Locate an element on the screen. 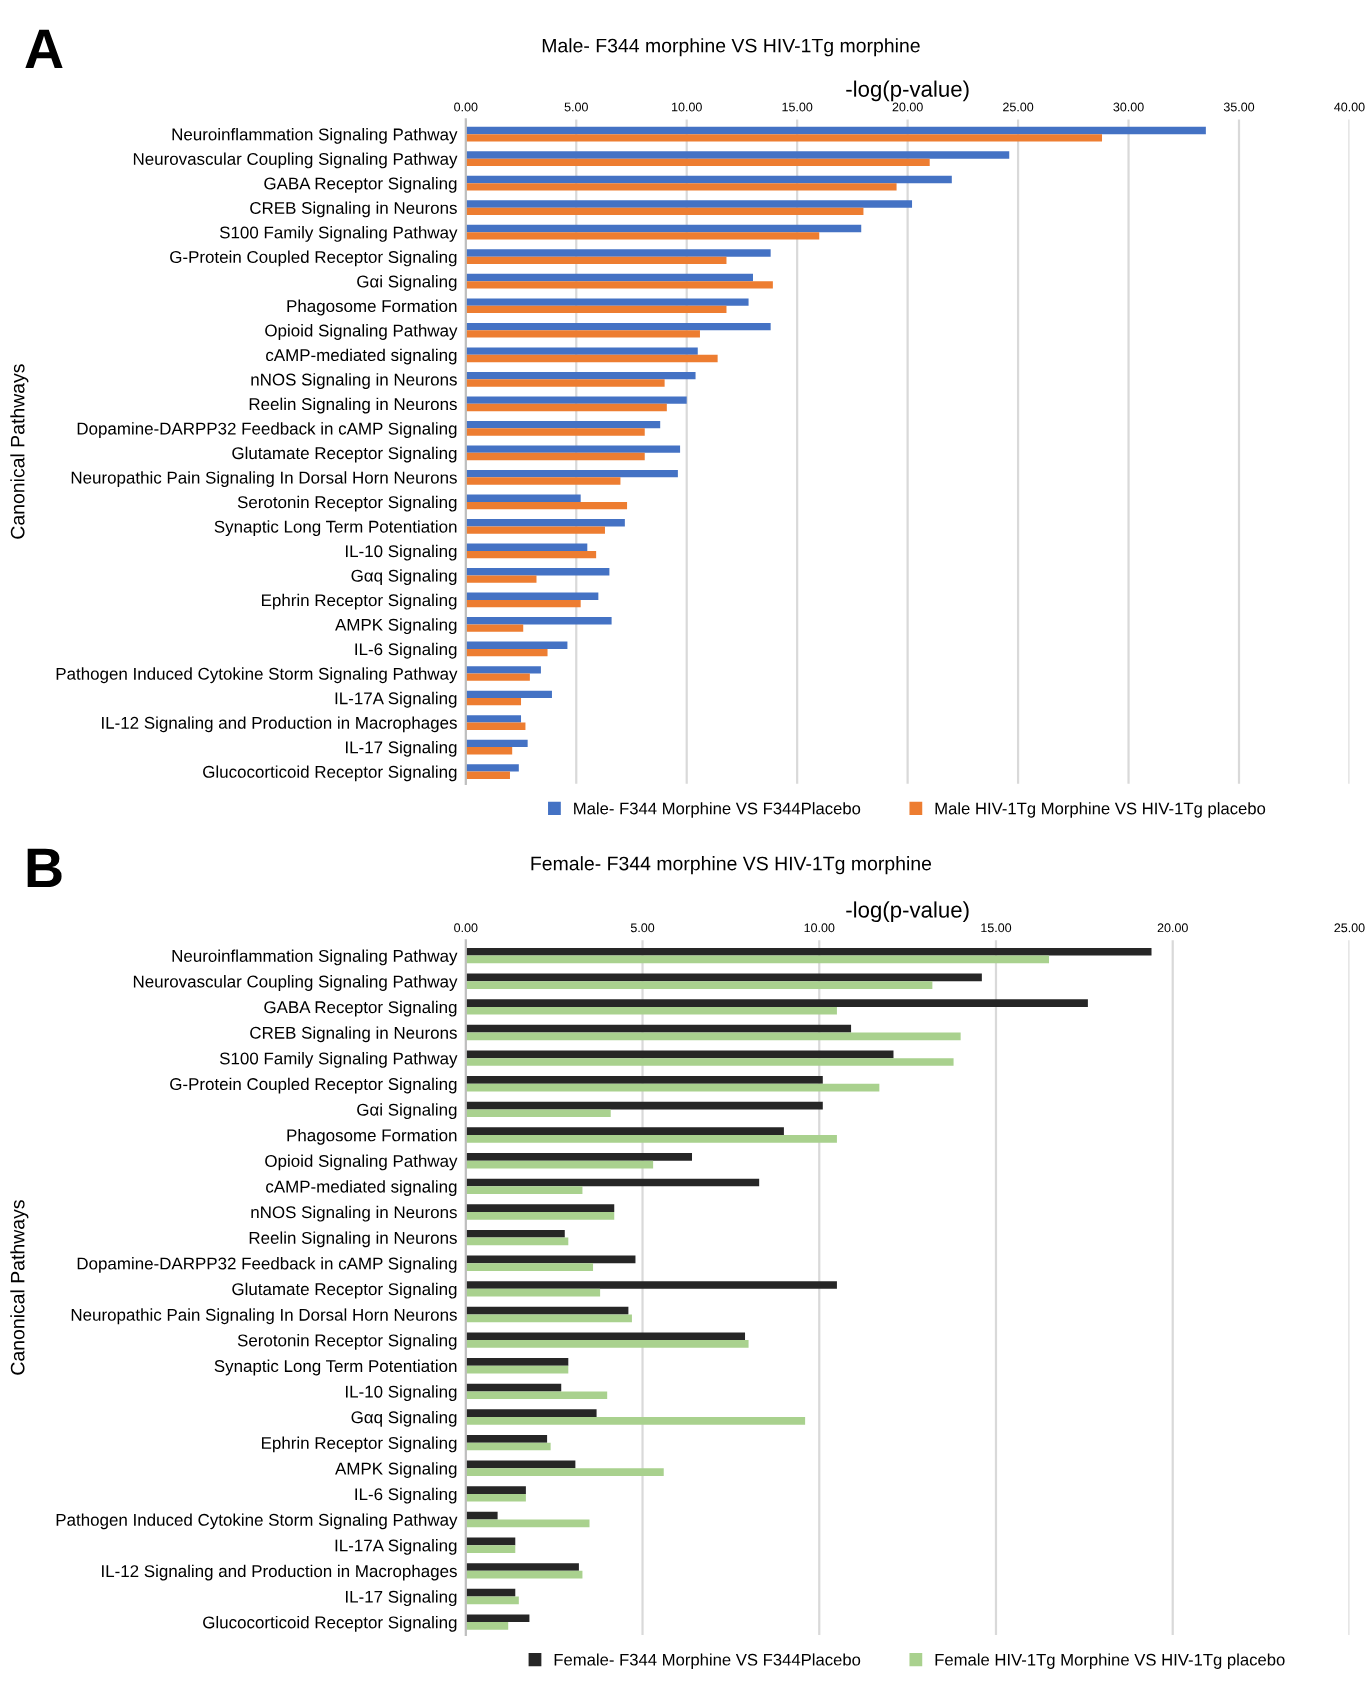 Image resolution: width=1370 pixels, height=1682 pixels. legend-label: Female HIV-1Tg Morphine VS HIV-1Tg placebo is located at coordinates (1110, 1661).